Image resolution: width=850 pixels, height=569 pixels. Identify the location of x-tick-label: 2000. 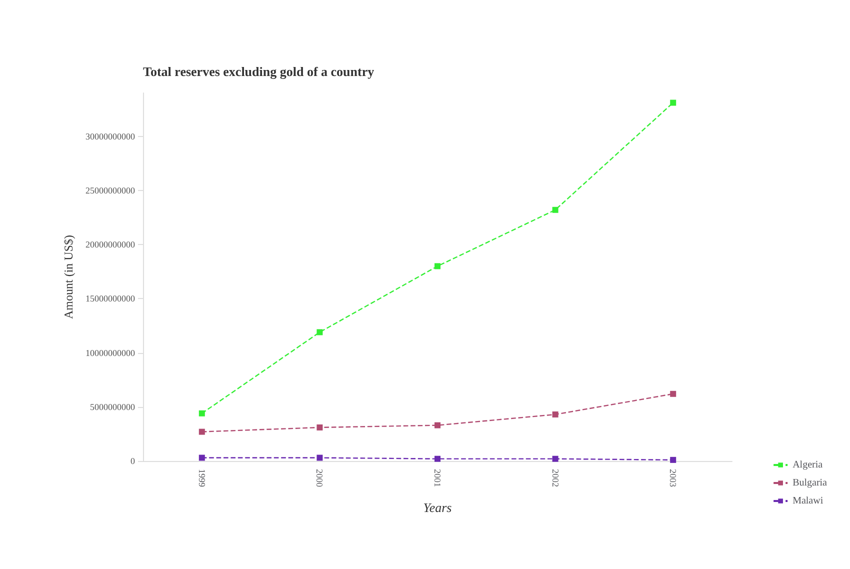
(319, 478).